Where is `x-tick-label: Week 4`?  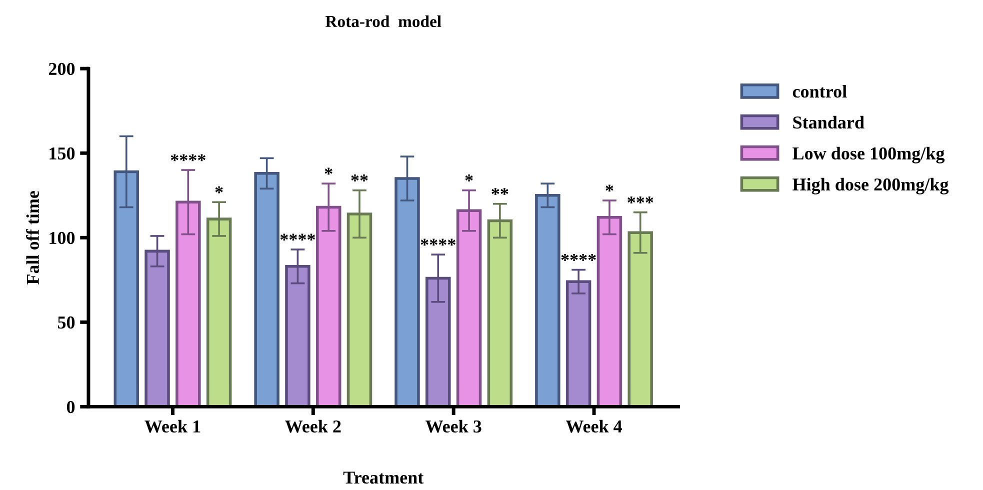 x-tick-label: Week 4 is located at coordinates (594, 426).